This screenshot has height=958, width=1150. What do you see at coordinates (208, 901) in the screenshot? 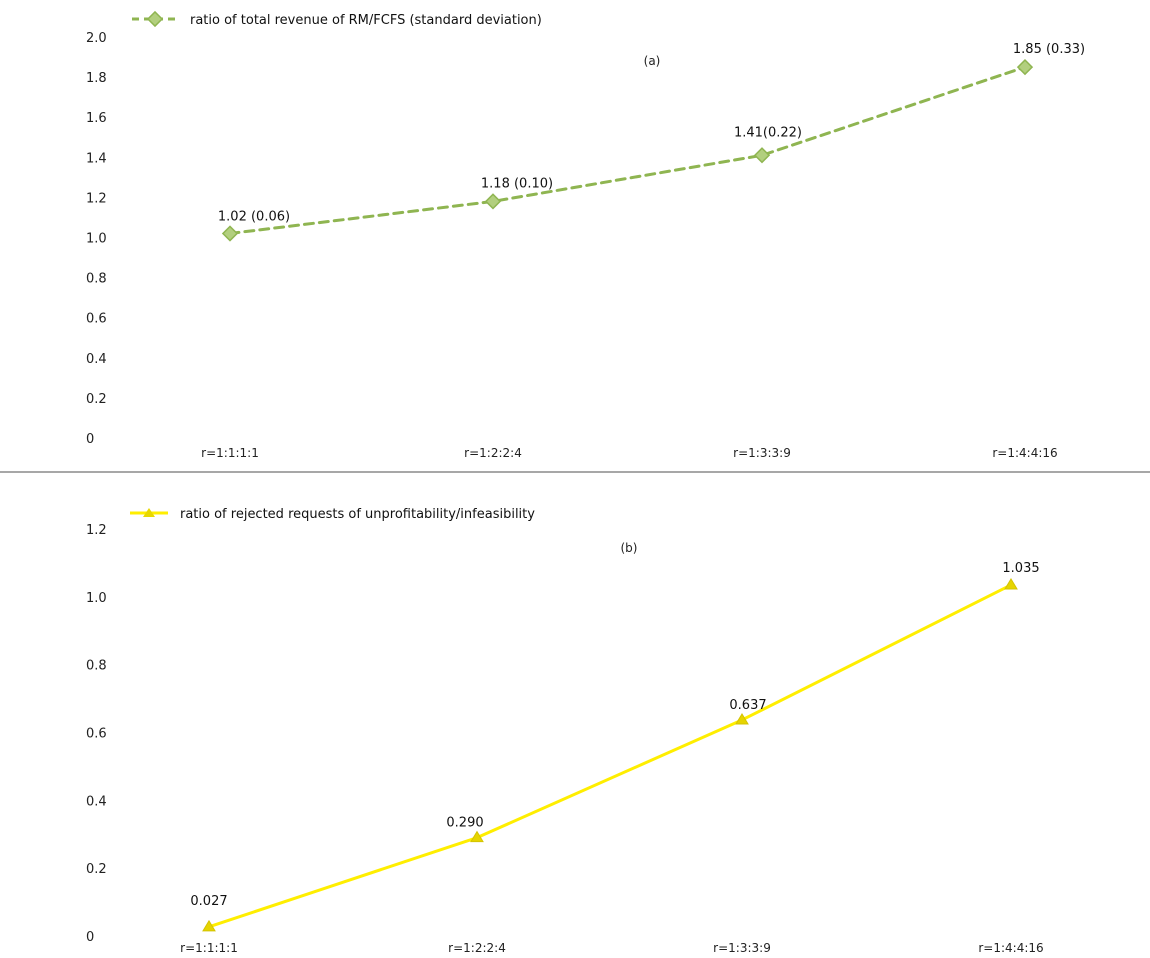
I see `data-label: 0.027` at bounding box center [208, 901].